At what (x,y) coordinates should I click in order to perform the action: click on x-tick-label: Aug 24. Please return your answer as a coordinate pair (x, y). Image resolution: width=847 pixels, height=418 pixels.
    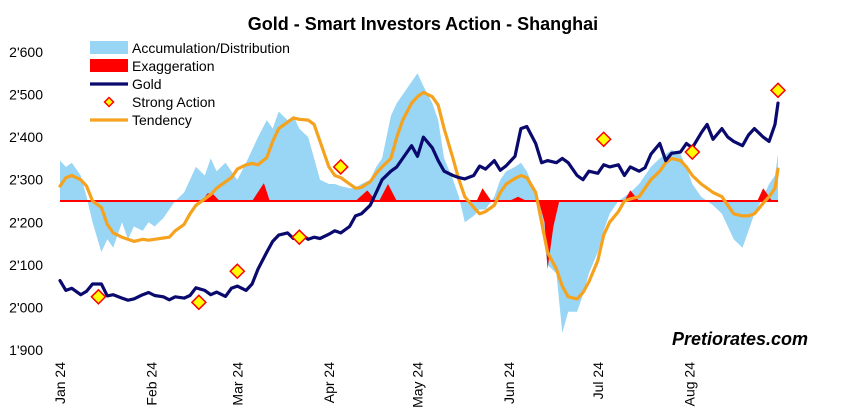
    Looking at the image, I should click on (689, 384).